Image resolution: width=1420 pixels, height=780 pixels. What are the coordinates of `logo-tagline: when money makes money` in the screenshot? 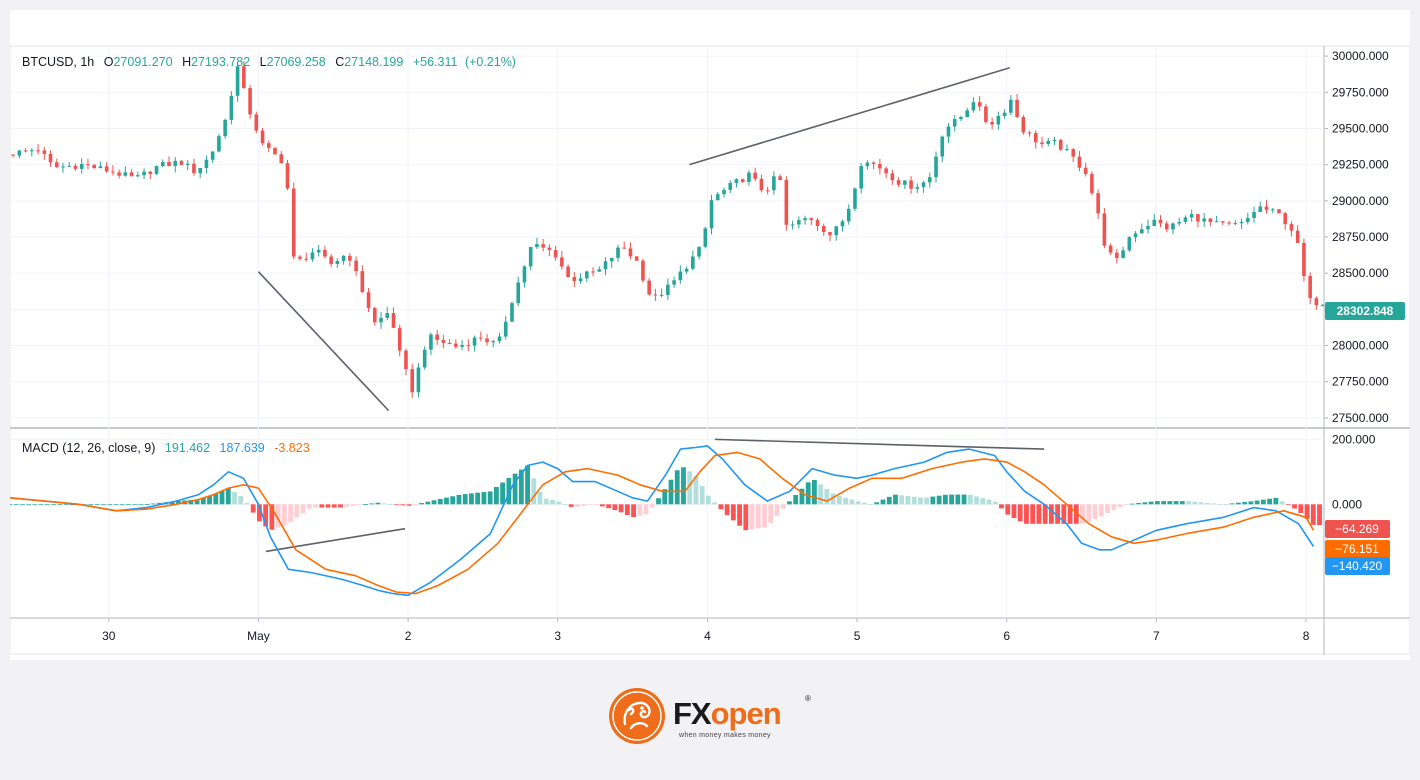 It's located at (725, 735).